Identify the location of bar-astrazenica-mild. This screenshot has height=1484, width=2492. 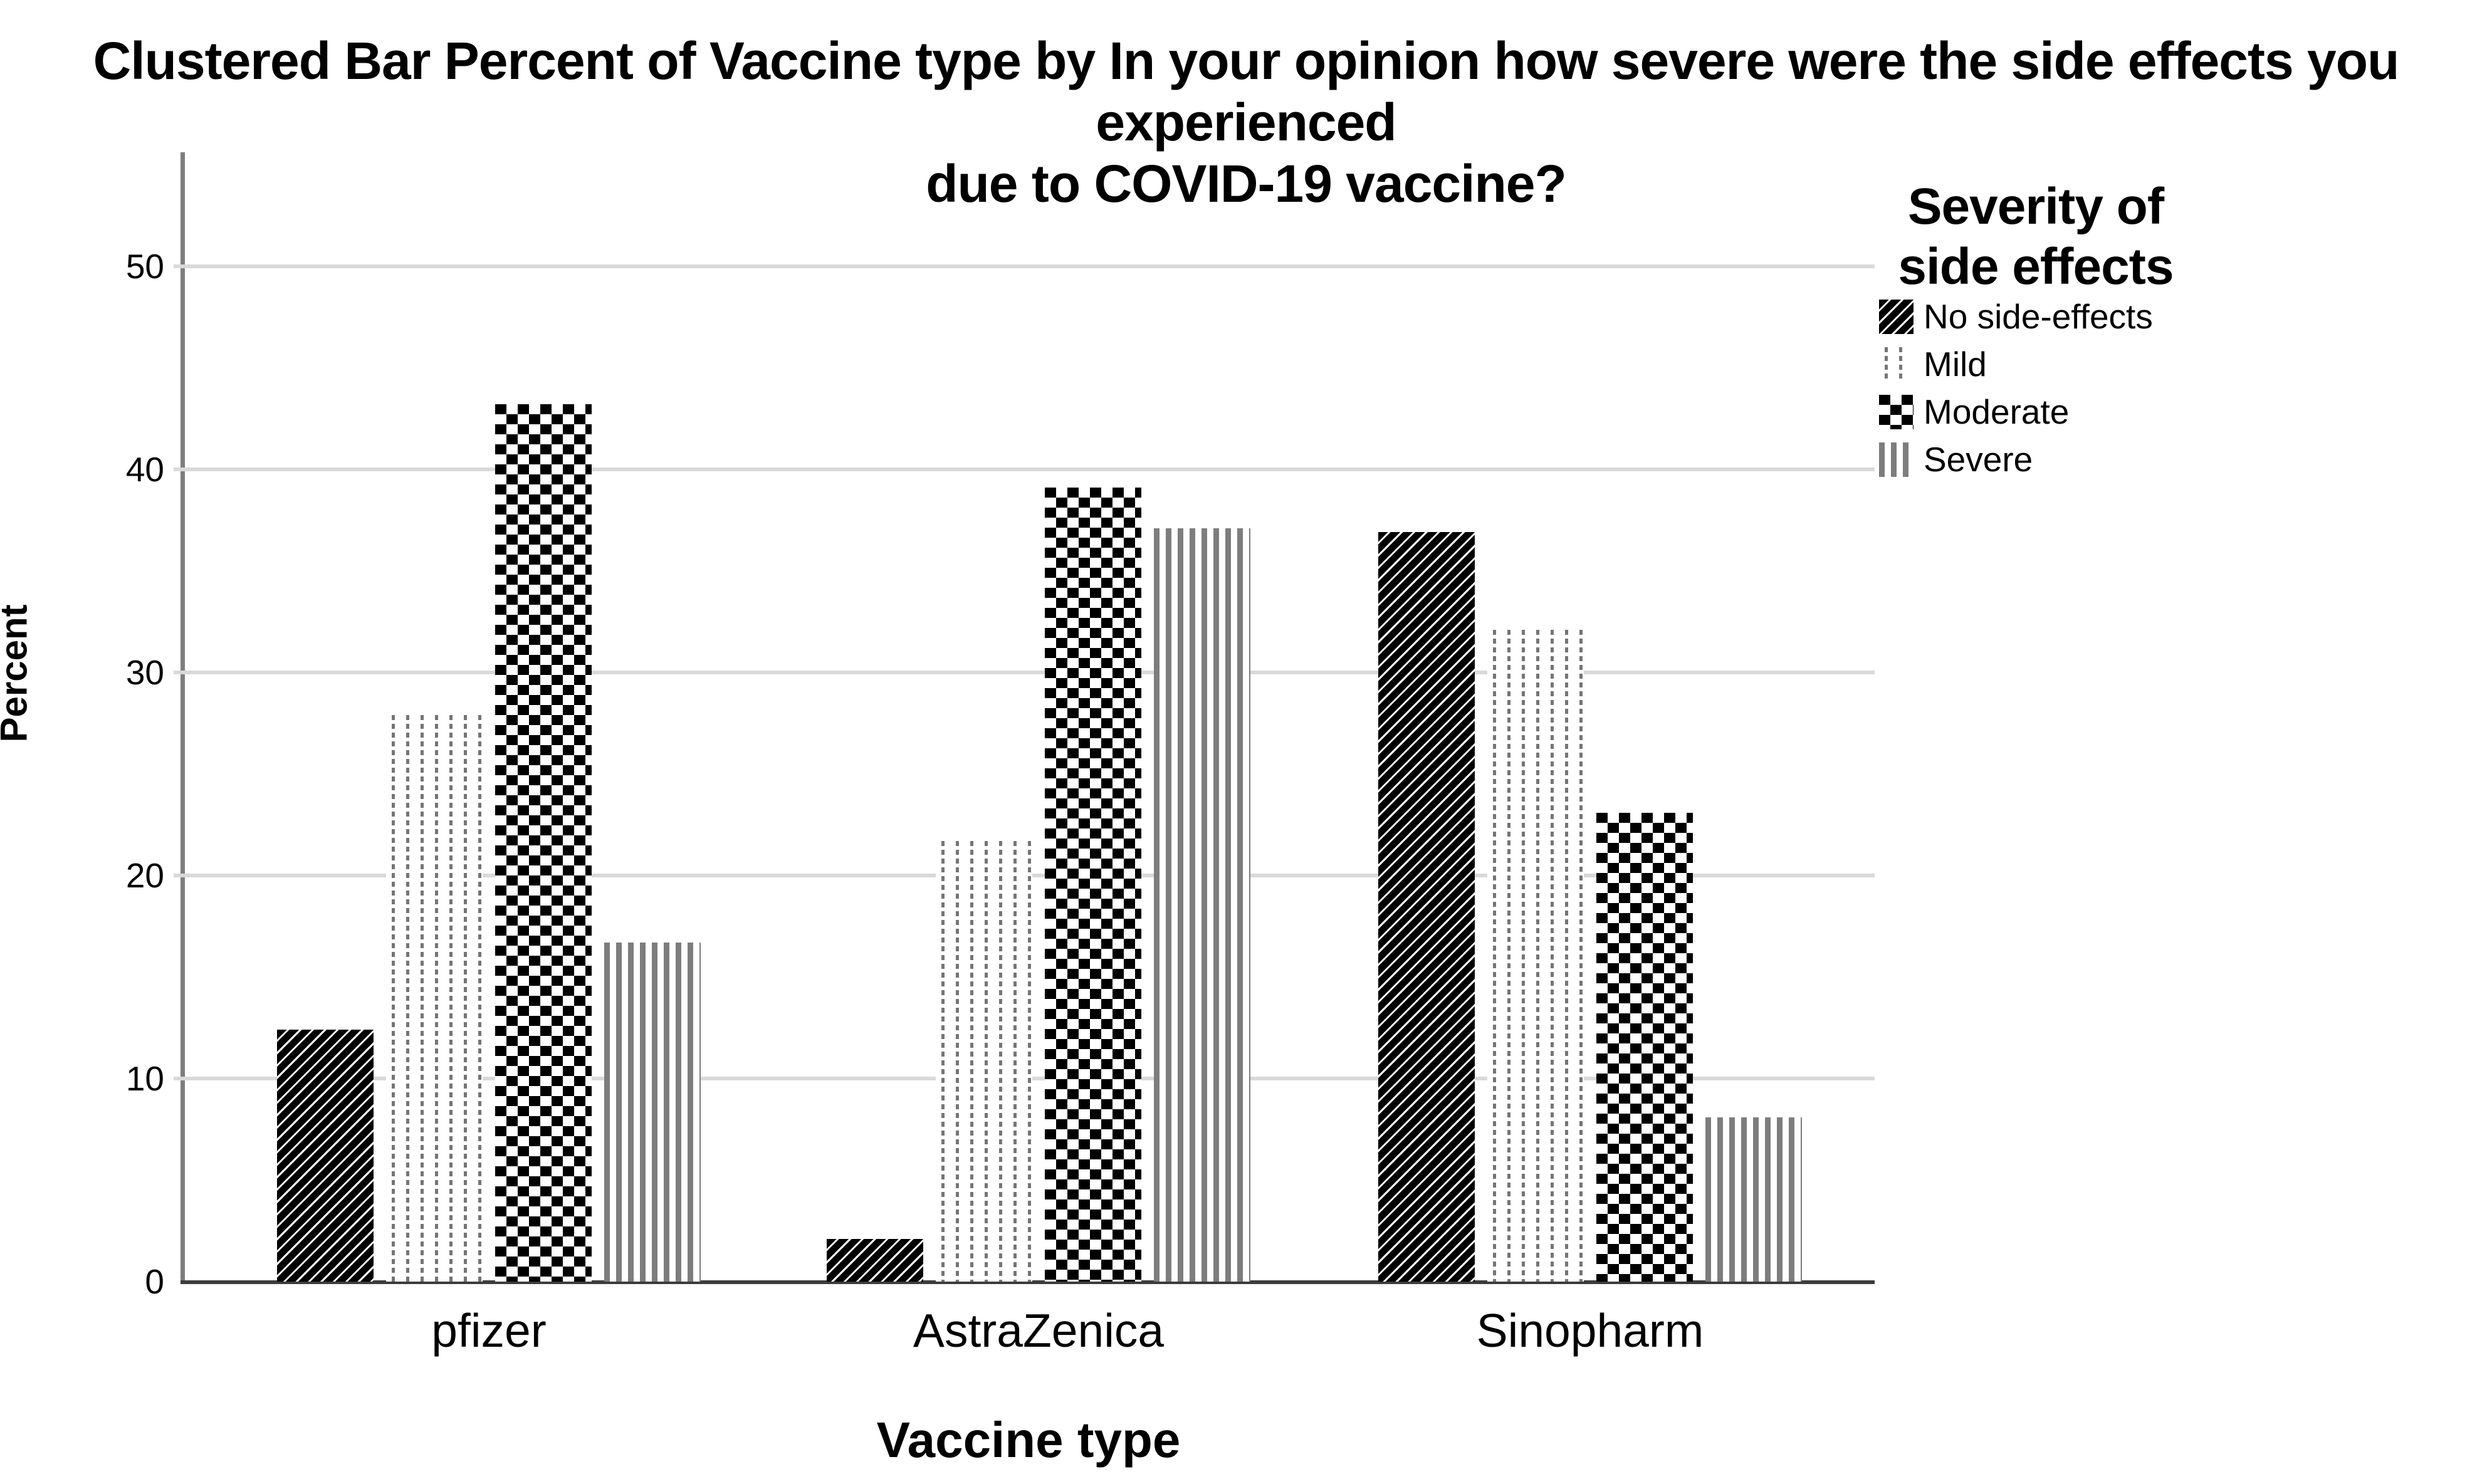
(984, 1061).